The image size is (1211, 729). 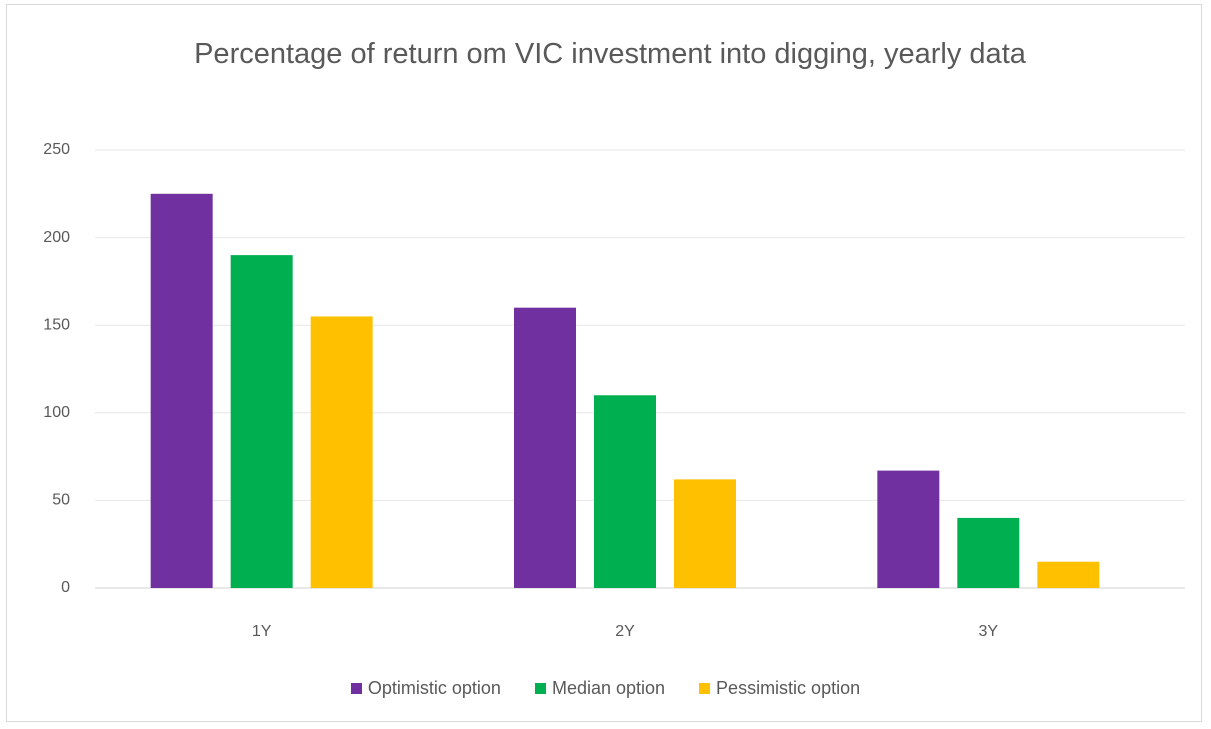 What do you see at coordinates (65, 587) in the screenshot?
I see `y-tick-label: 0` at bounding box center [65, 587].